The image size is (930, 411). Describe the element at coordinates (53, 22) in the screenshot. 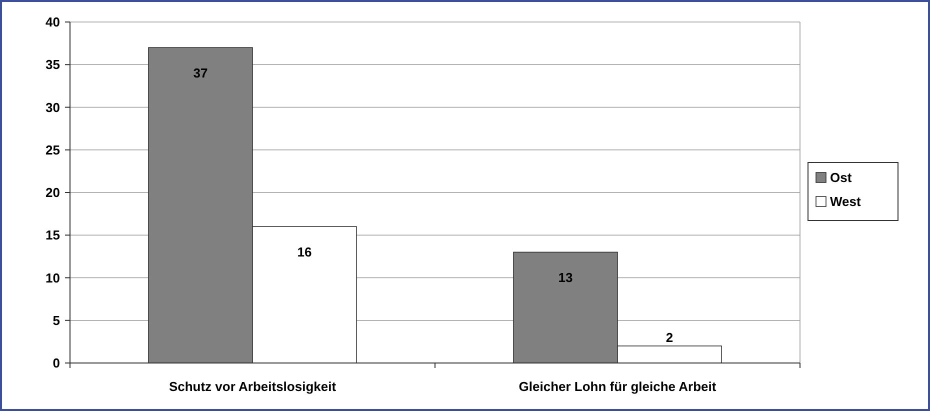

I see `y-tick-label: 40` at that location.